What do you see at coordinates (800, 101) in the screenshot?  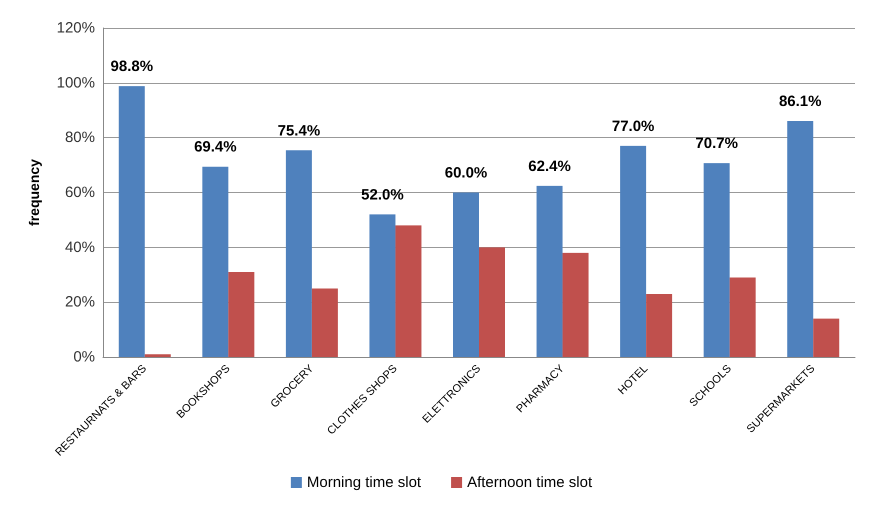 I see `data-label: 86.1%` at bounding box center [800, 101].